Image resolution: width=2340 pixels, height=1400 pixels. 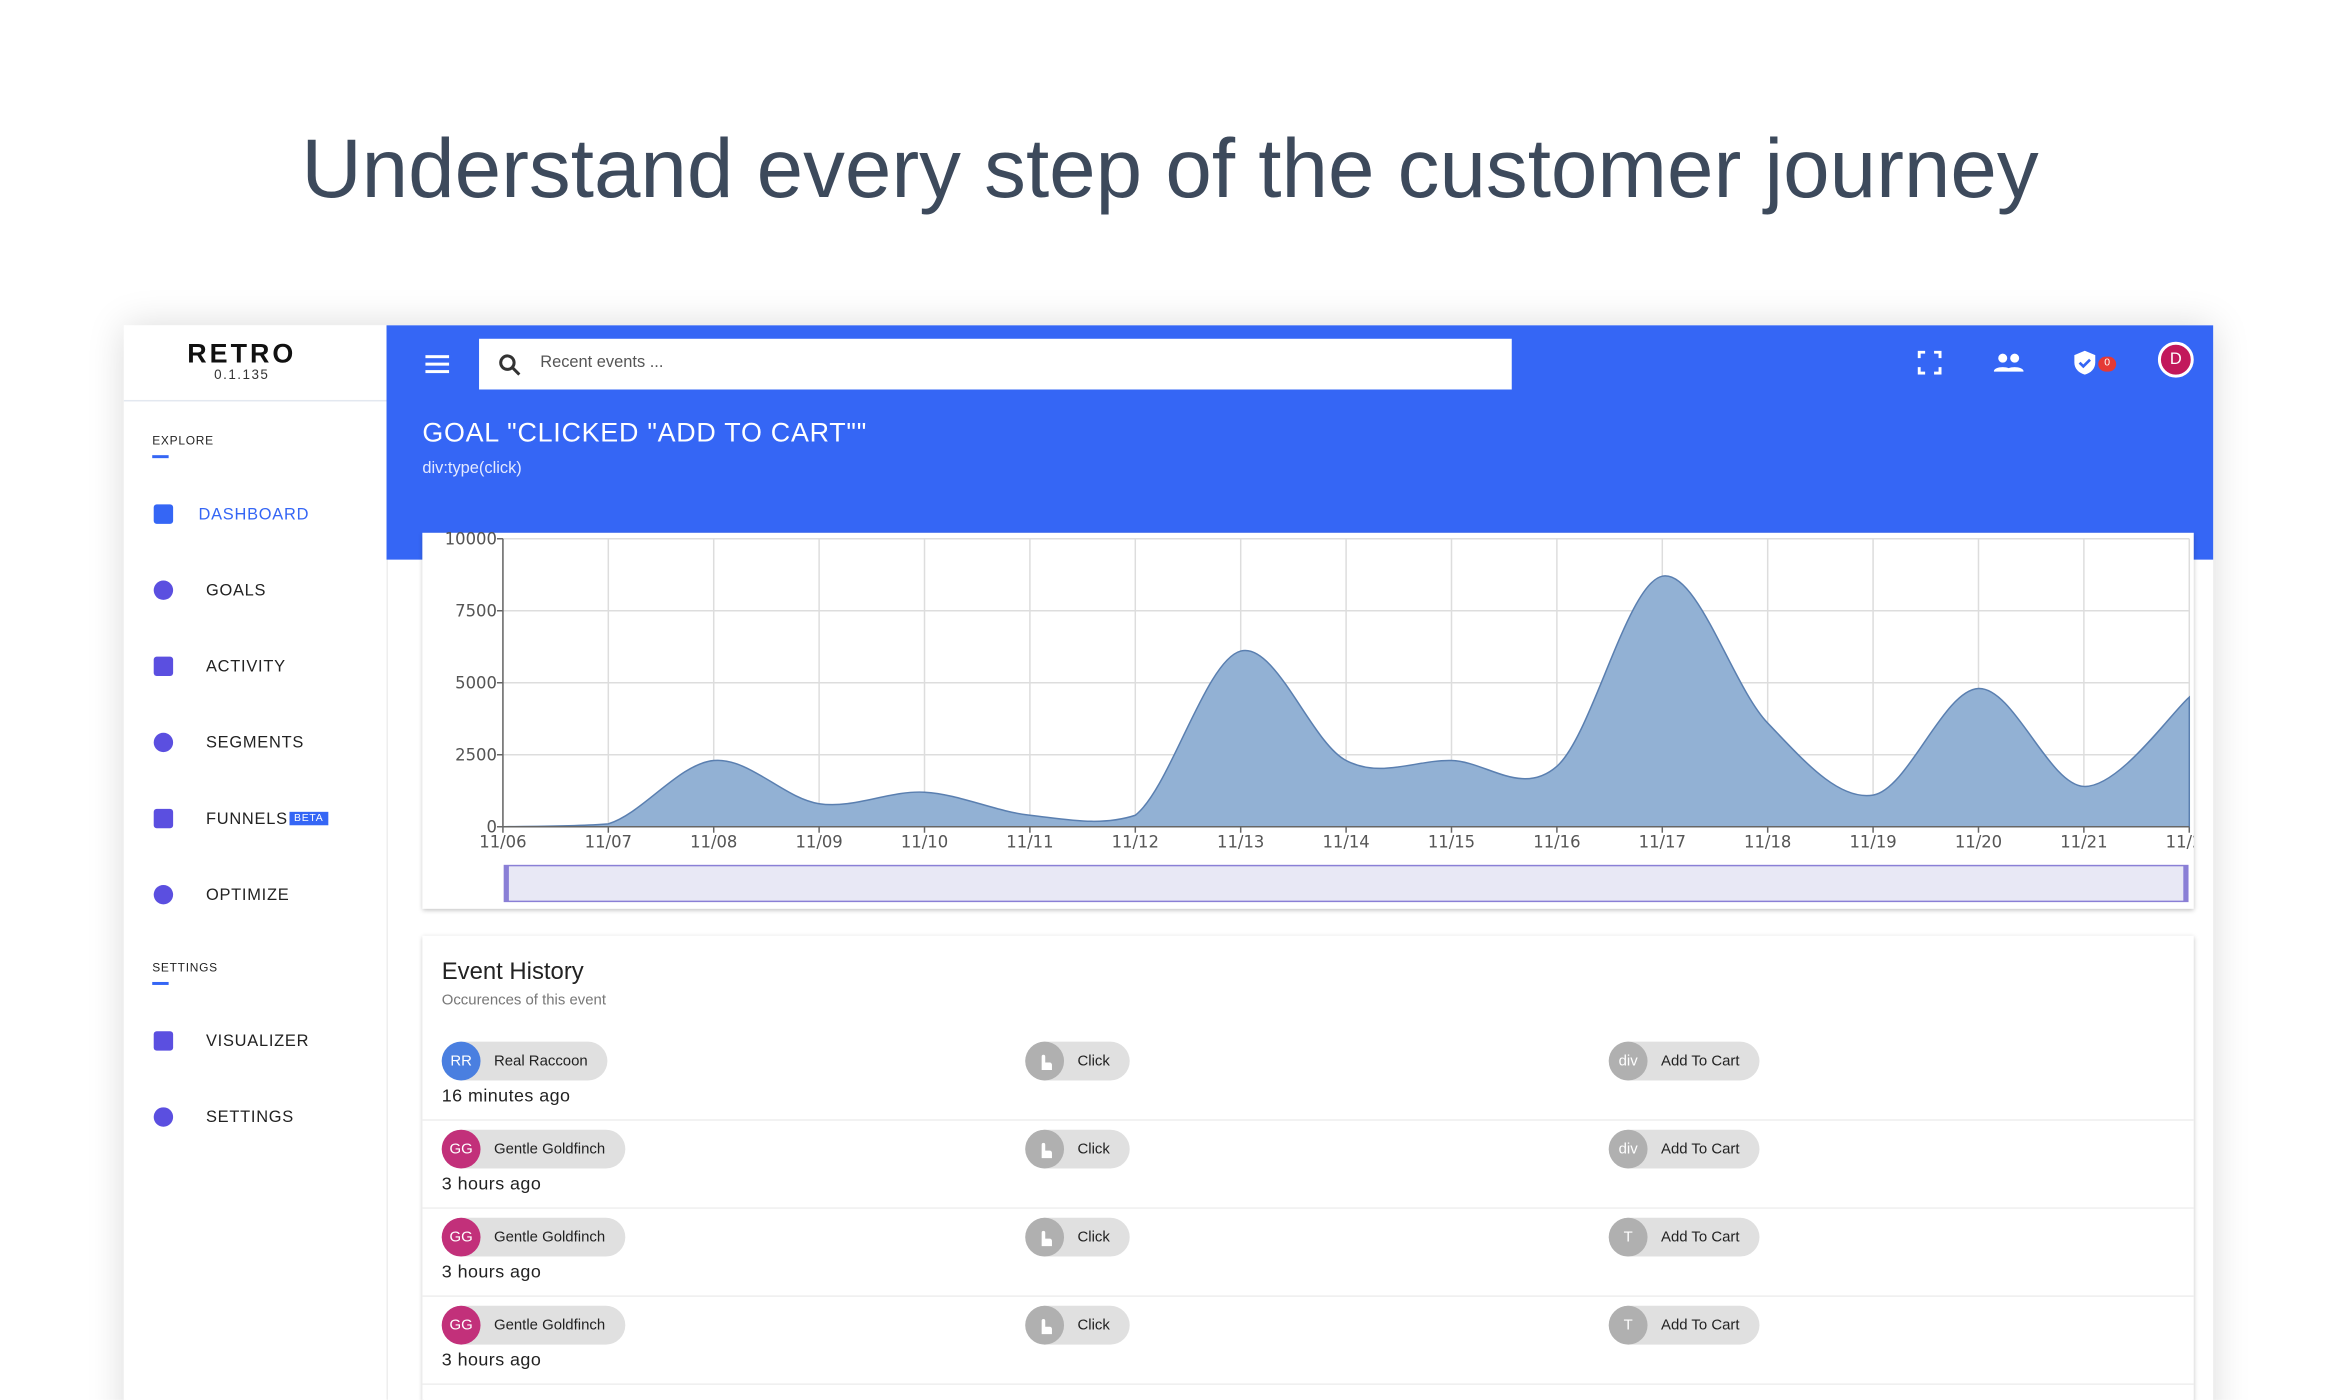 What do you see at coordinates (476, 683) in the screenshot?
I see `y-tick-label: 5000` at bounding box center [476, 683].